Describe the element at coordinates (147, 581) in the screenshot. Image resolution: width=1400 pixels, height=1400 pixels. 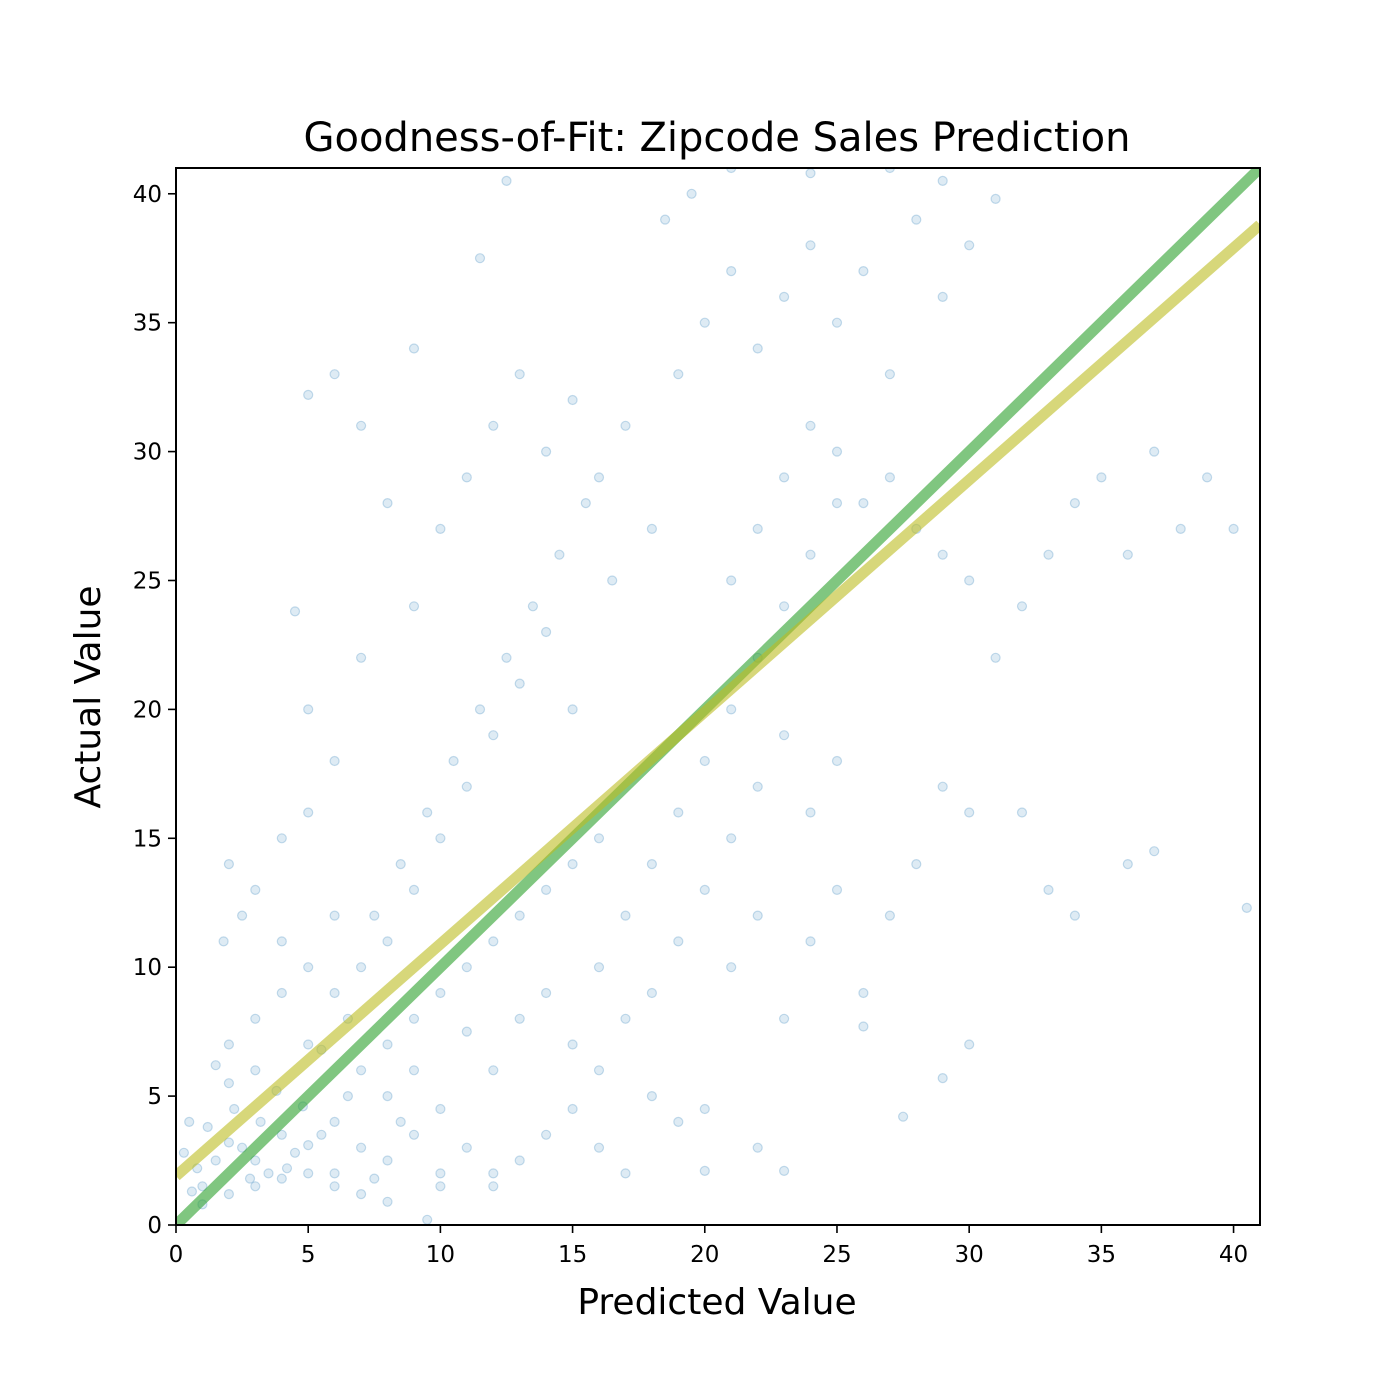
I see `y-tick-label: 25` at that location.